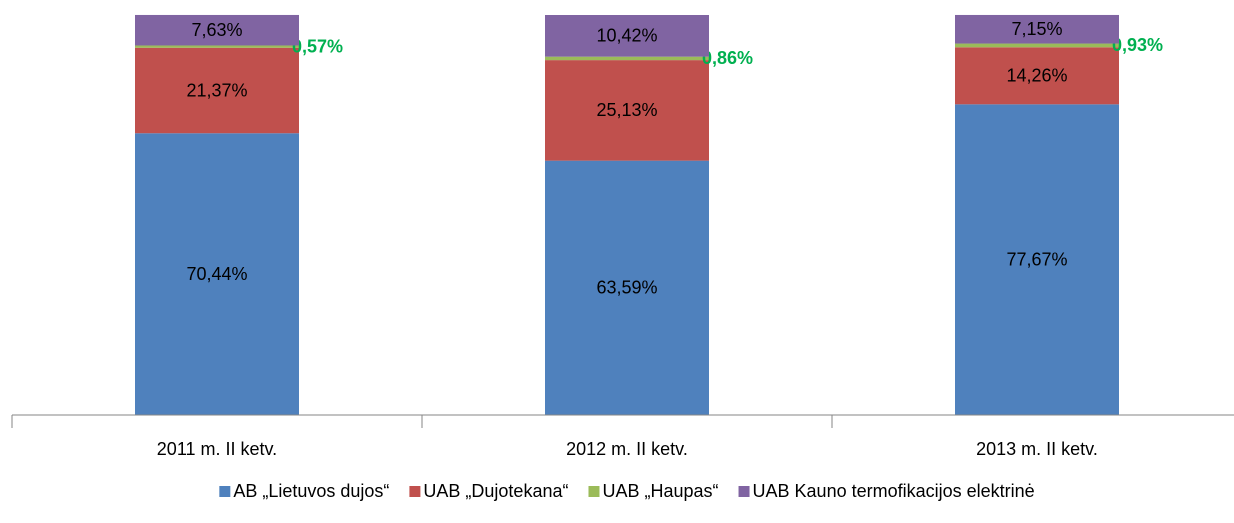  I want to click on data-label: 7,63%, so click(216, 30).